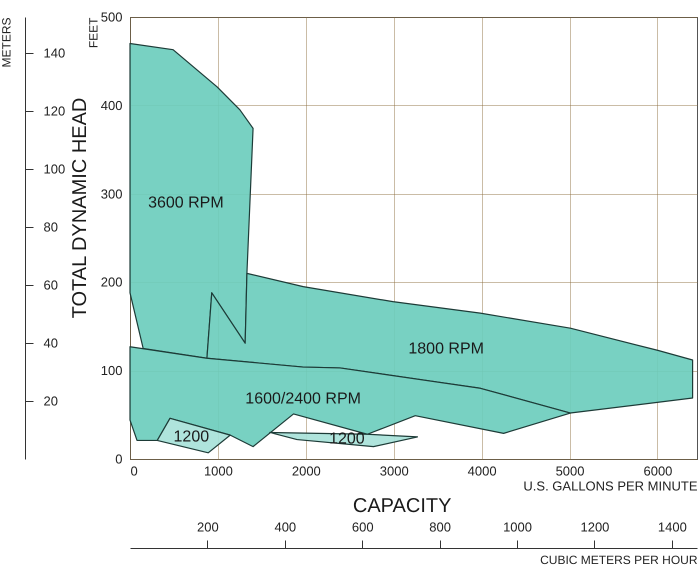  Describe the element at coordinates (619, 560) in the screenshot. I see `x2-axis-title: CUBIC METERS PER HOUR` at that location.